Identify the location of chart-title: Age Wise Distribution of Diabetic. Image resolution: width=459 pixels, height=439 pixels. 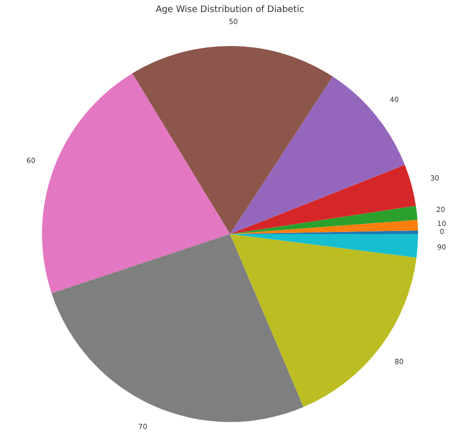
(230, 10).